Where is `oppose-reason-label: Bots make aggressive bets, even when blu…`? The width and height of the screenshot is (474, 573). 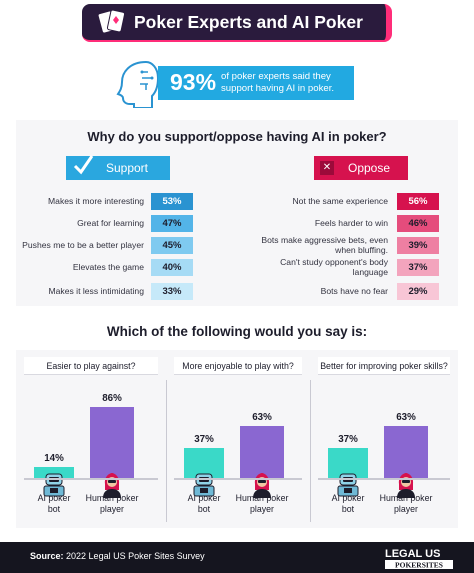
oppose-reason-label: Bots make aggressive bets, even when blu… is located at coordinates (324, 245).